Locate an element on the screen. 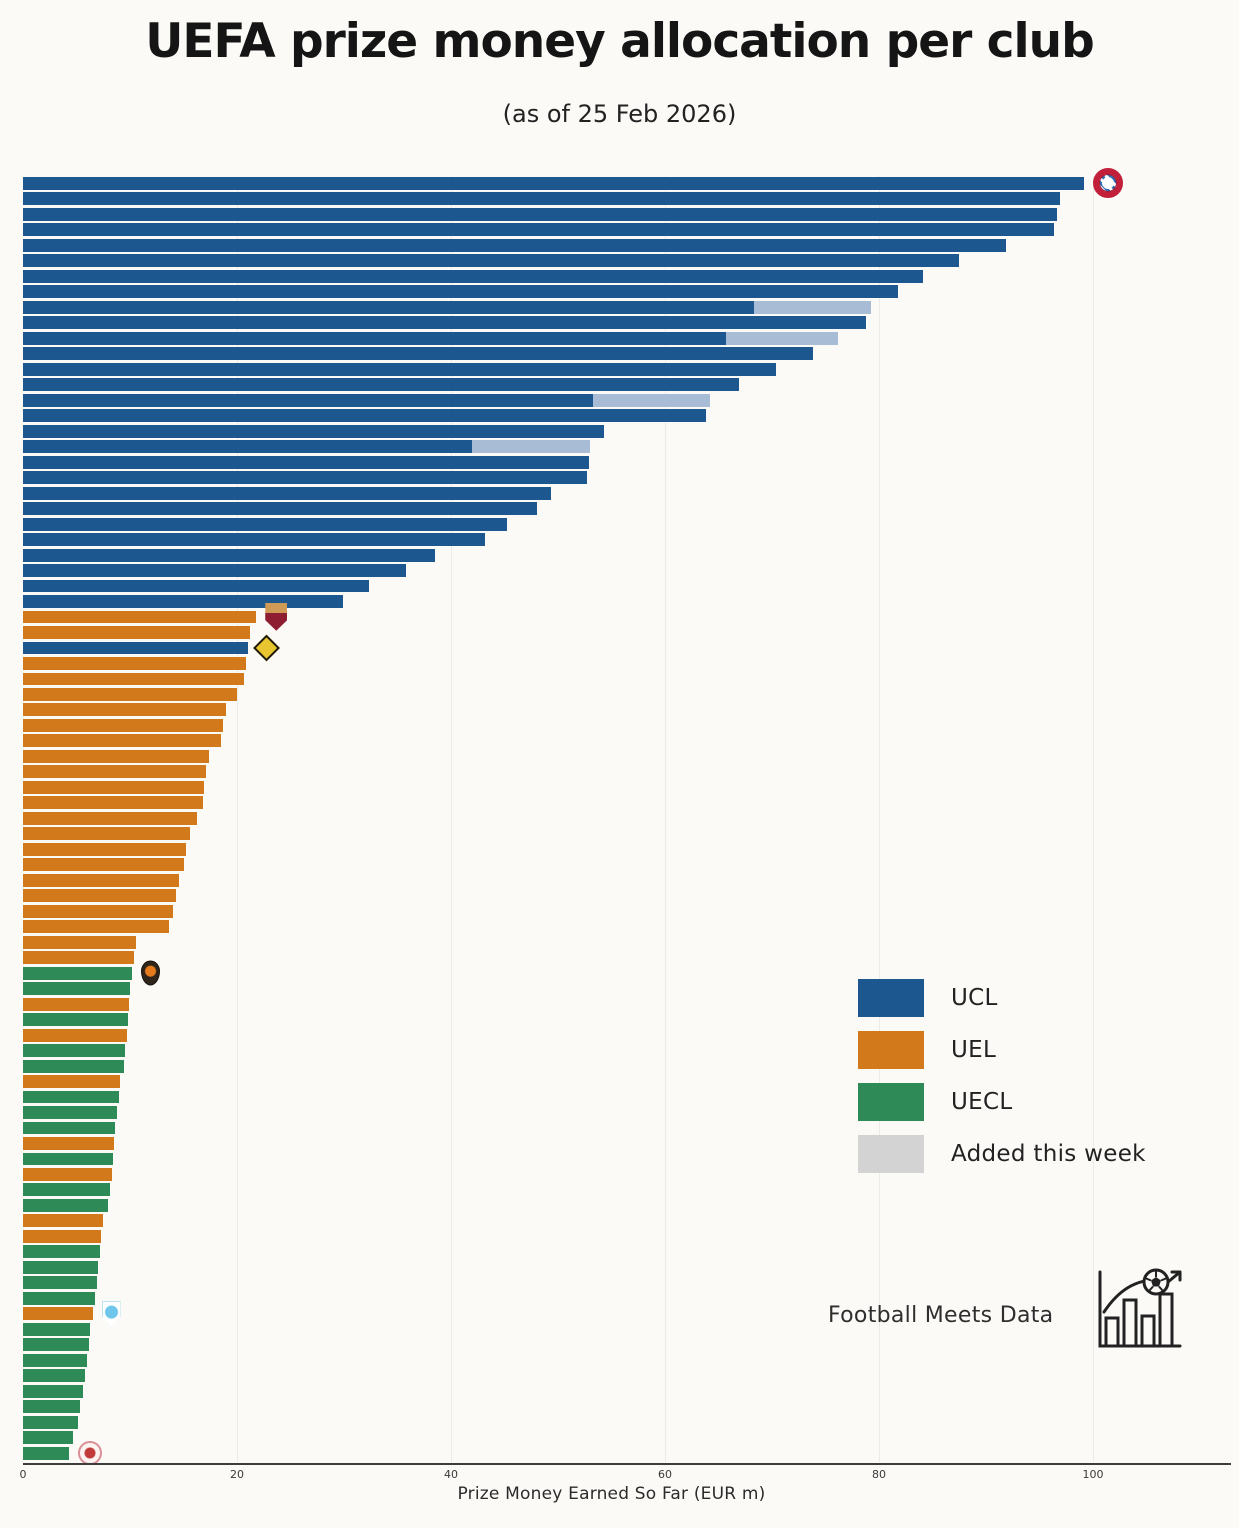  added-this-week-color-swatch is located at coordinates (891, 1153).